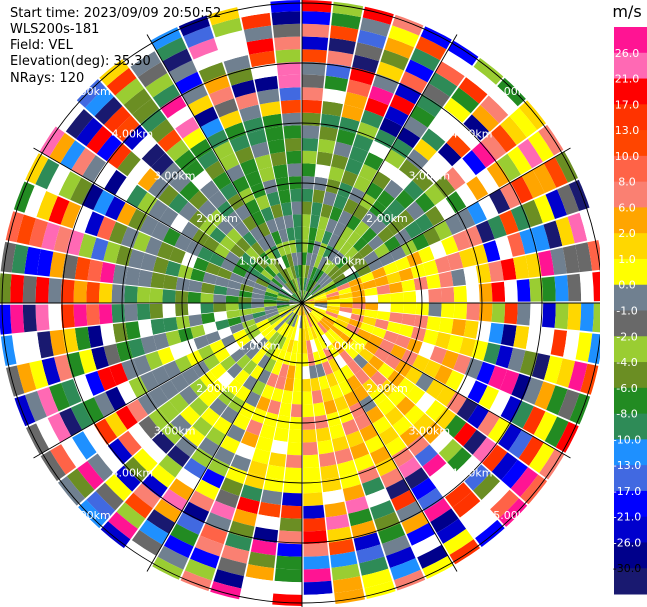  Describe the element at coordinates (430, 176) in the screenshot. I see `range-ring-label: 3.00km` at that location.